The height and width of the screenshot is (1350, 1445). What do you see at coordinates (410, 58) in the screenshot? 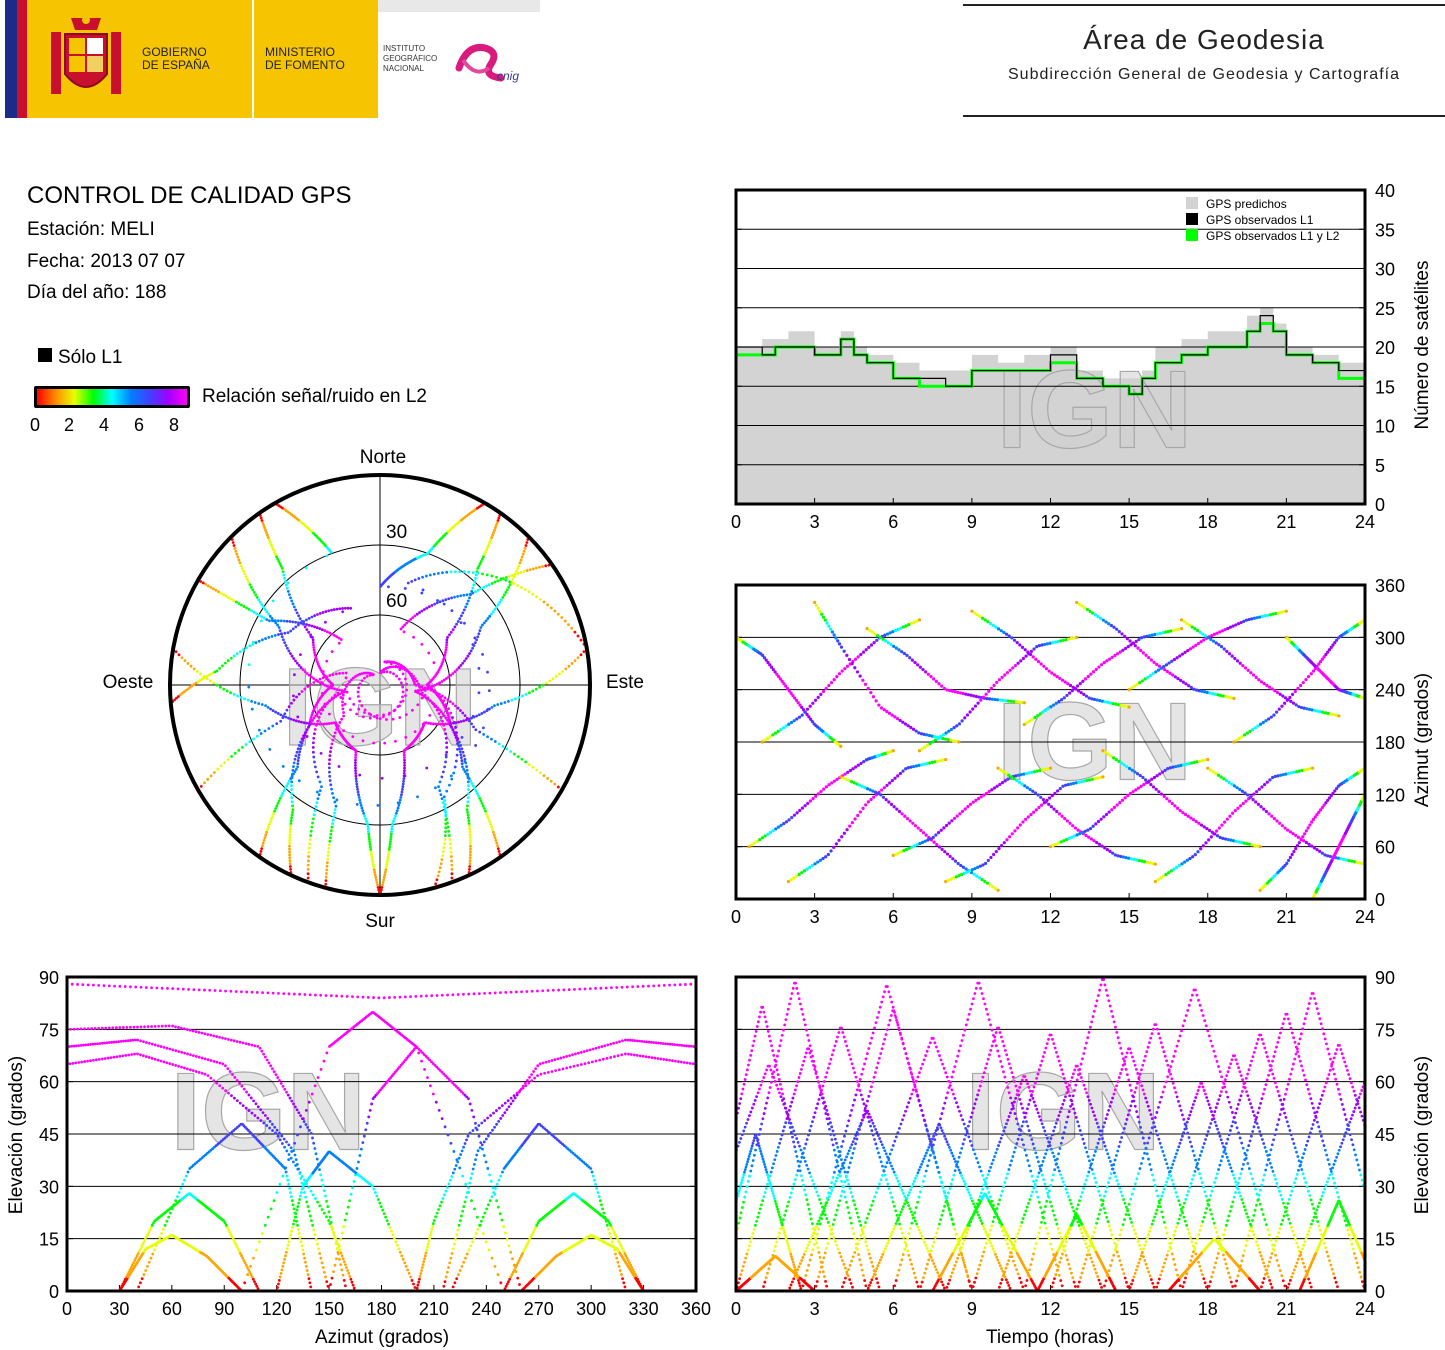
I see `instituto-text: INSTITUTO GEOGRÁFICO NACIONAL` at bounding box center [410, 58].